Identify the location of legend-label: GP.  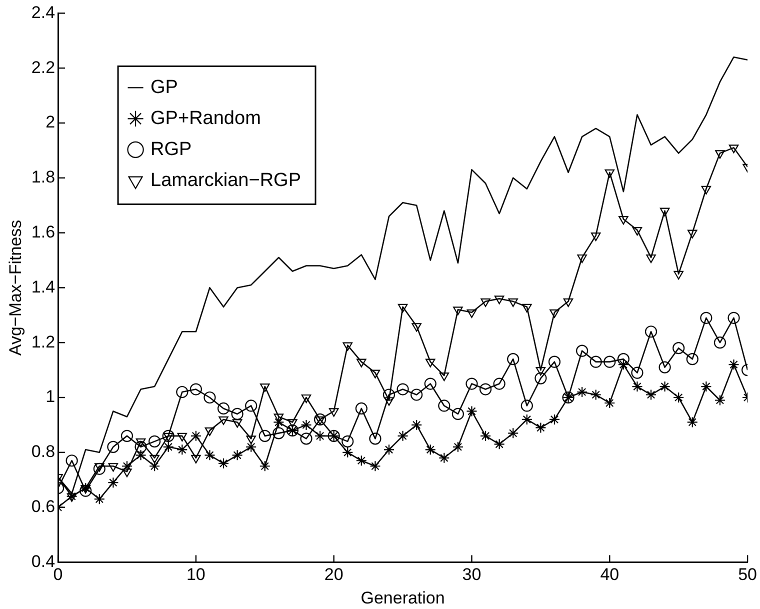
(164, 87).